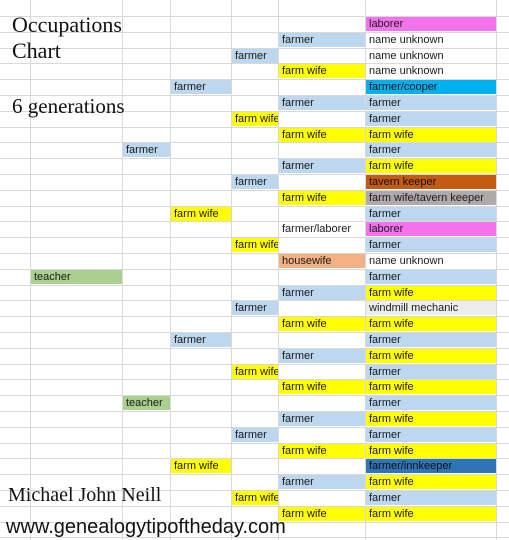  Describe the element at coordinates (322, 229) in the screenshot. I see `gen5-occupation-cell: farmer/laborer` at that location.